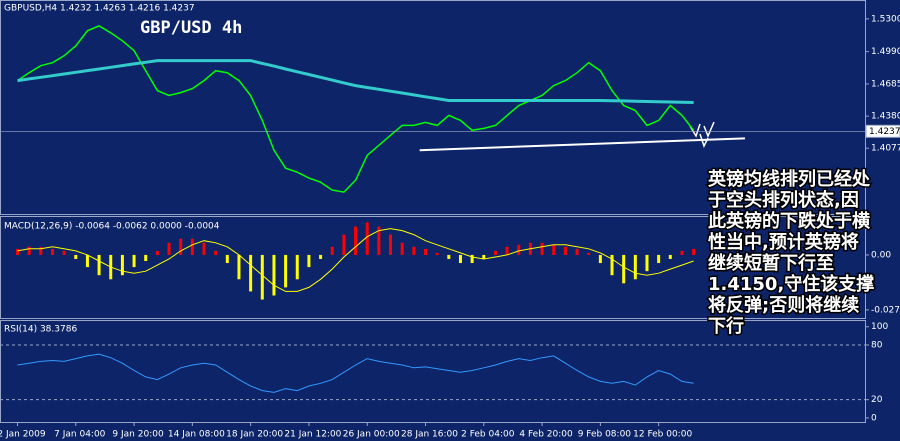 Image resolution: width=900 pixels, height=441 pixels. Describe the element at coordinates (783, 305) in the screenshot. I see `annotation-line: 将反弹;否则将继续` at that location.